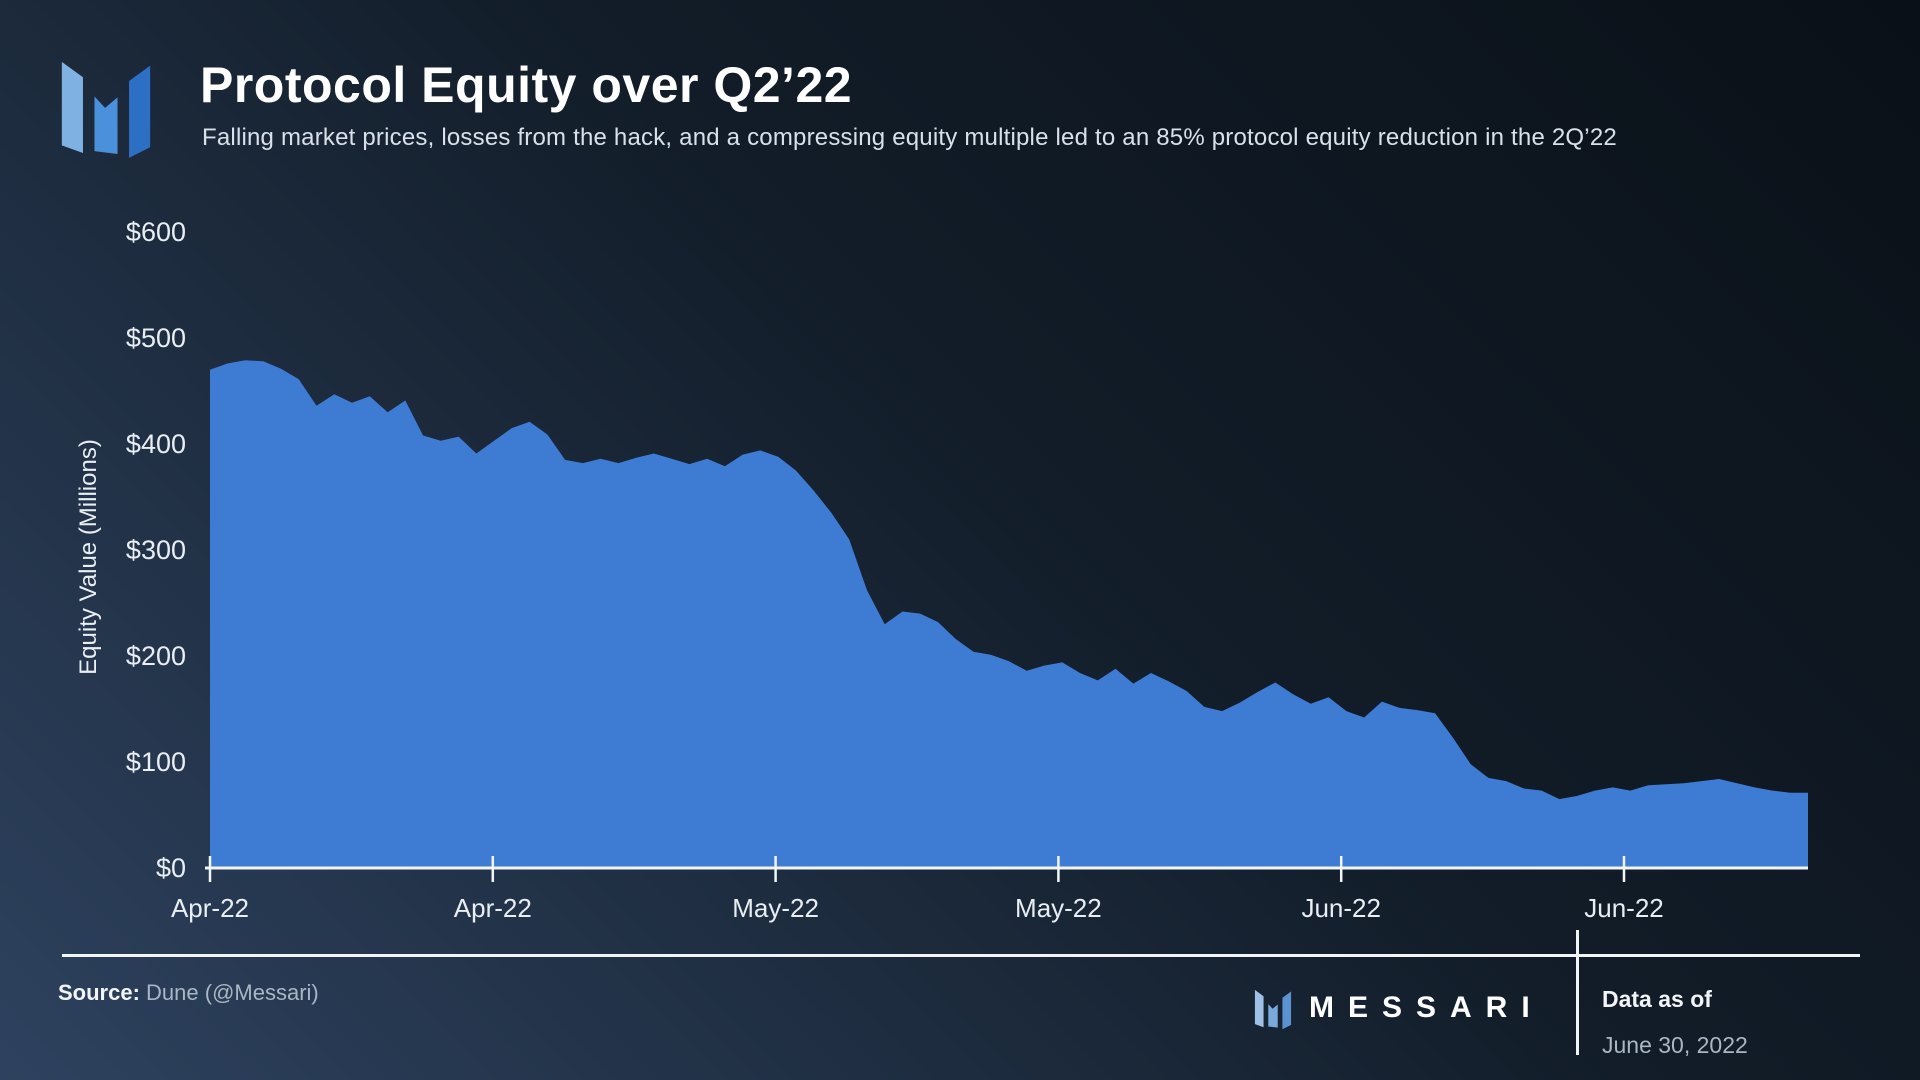 Image resolution: width=1920 pixels, height=1080 pixels. I want to click on y-tick-label: $0, so click(170, 868).